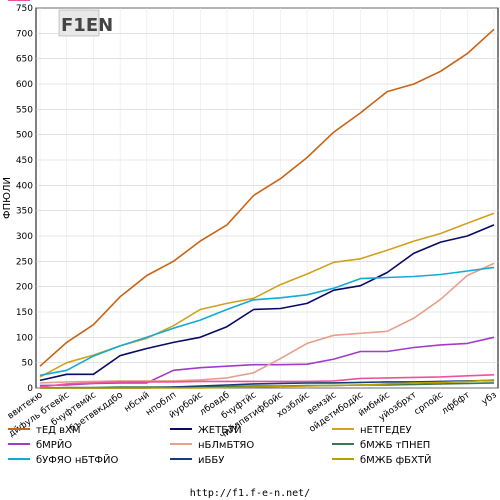 The width and height of the screenshot is (500, 500). Describe the element at coordinates (220, 429) in the screenshot. I see `legend-label: ЖЕТБТЙ` at that location.